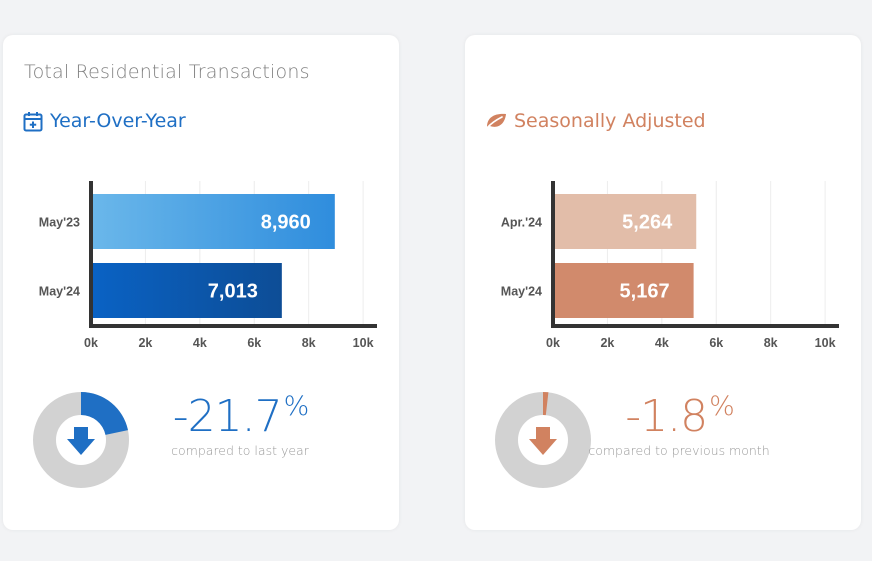  I want to click on seasonal-donut, so click(543, 440).